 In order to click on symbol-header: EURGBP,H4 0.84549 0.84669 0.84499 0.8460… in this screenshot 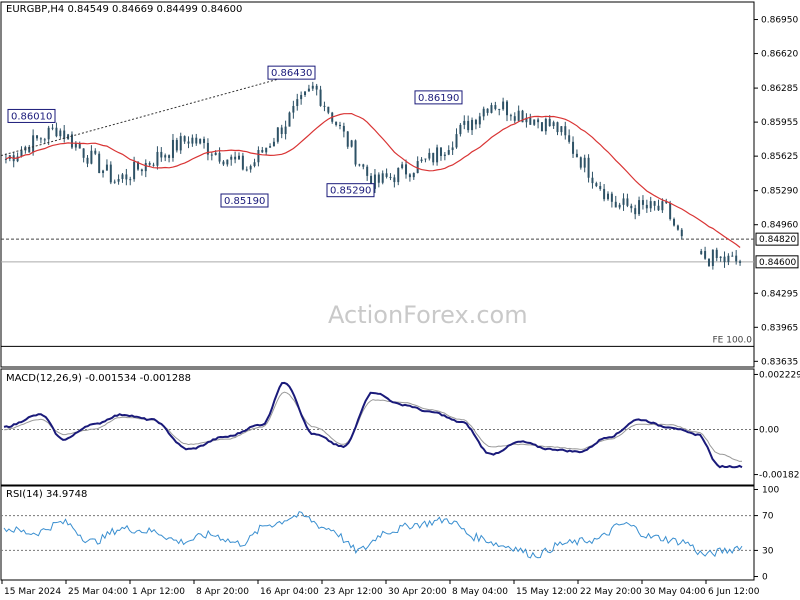, I will do `click(124, 9)`.